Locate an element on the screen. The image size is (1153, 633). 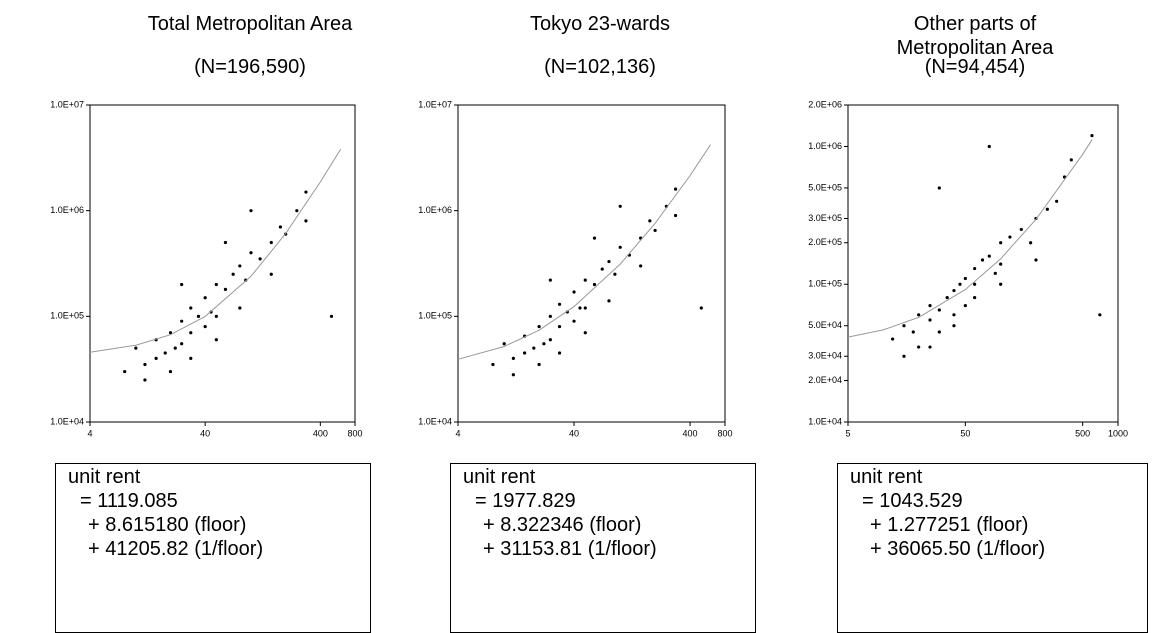
x-tick-label: 5 is located at coordinates (847, 433).